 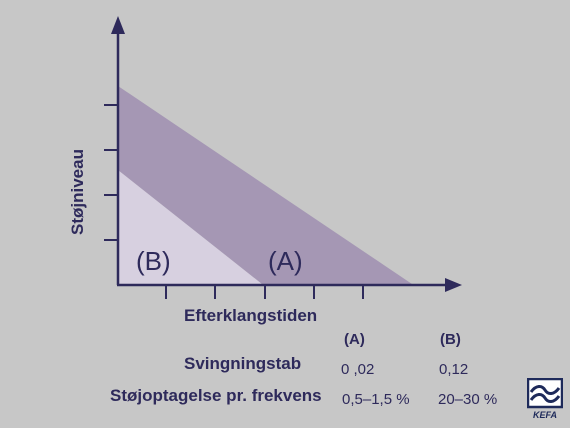 I want to click on y-axis-label: Støjniveau, so click(x=77, y=192).